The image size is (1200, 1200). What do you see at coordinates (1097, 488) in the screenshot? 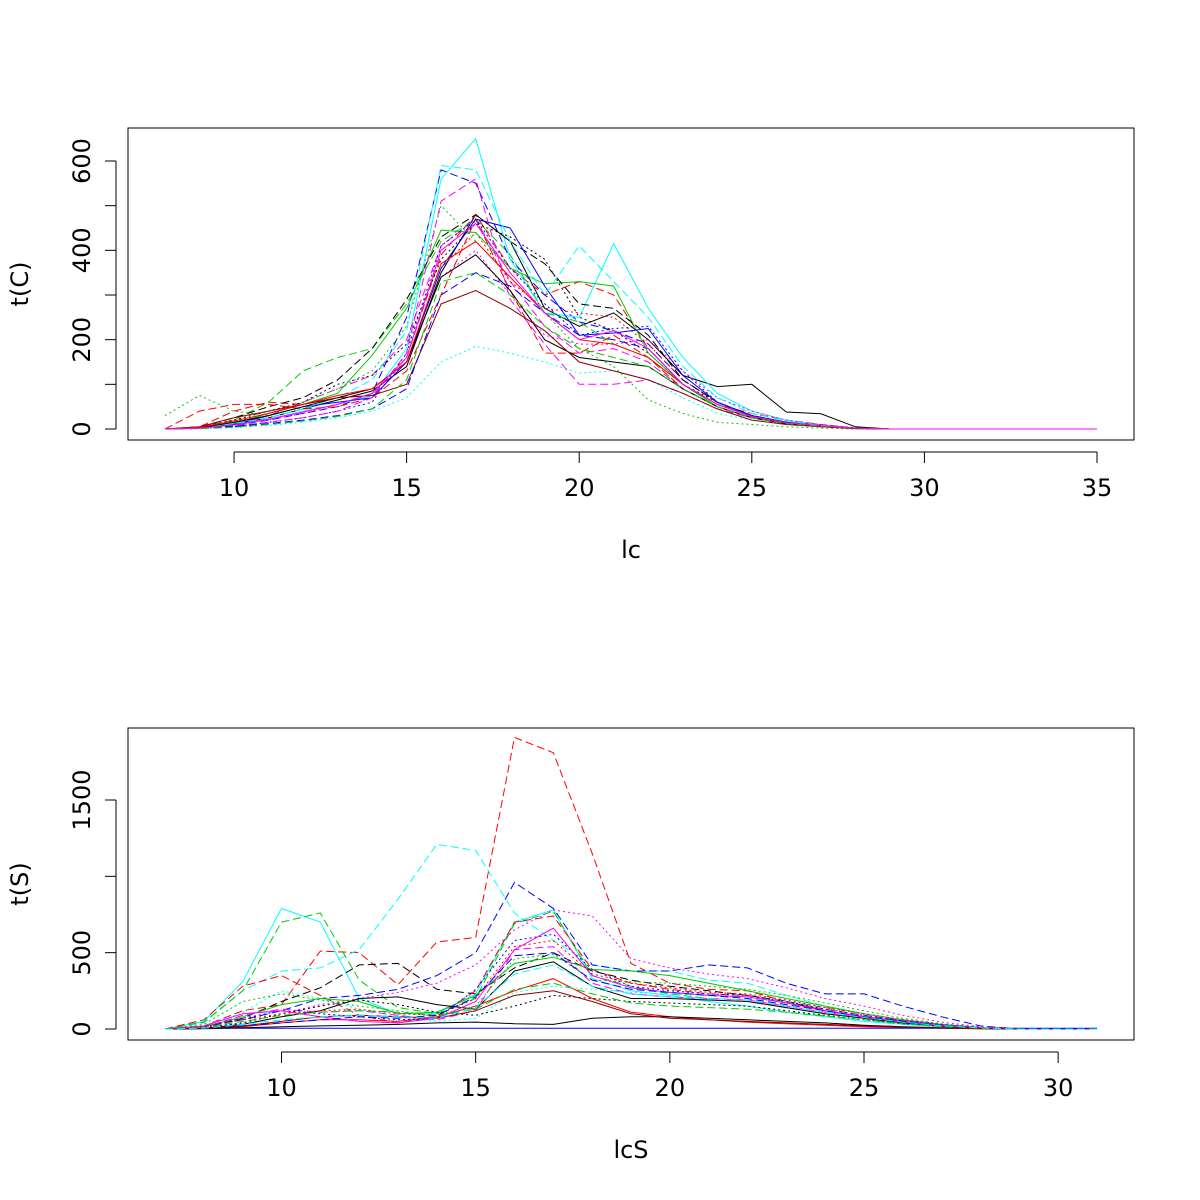
I see `chart-top-x-tick-label: 35` at bounding box center [1097, 488].